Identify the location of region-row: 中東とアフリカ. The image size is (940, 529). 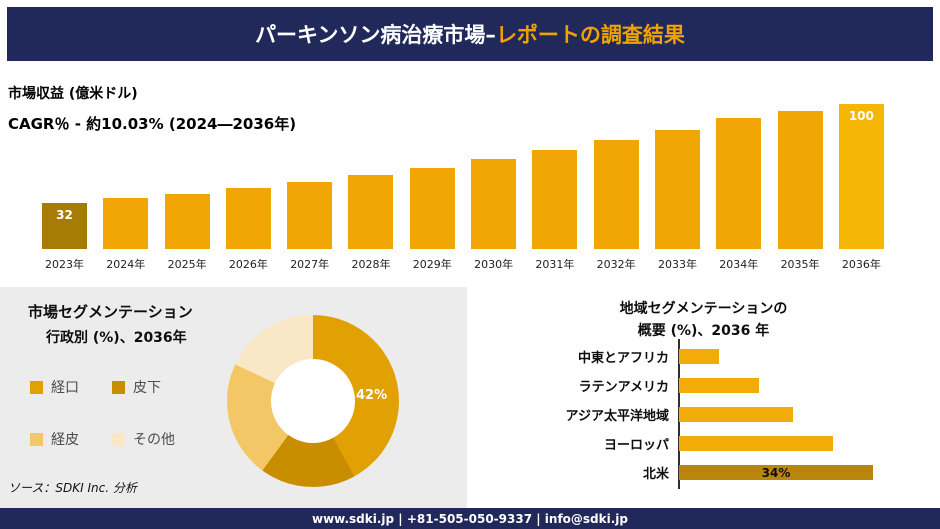
(703, 356).